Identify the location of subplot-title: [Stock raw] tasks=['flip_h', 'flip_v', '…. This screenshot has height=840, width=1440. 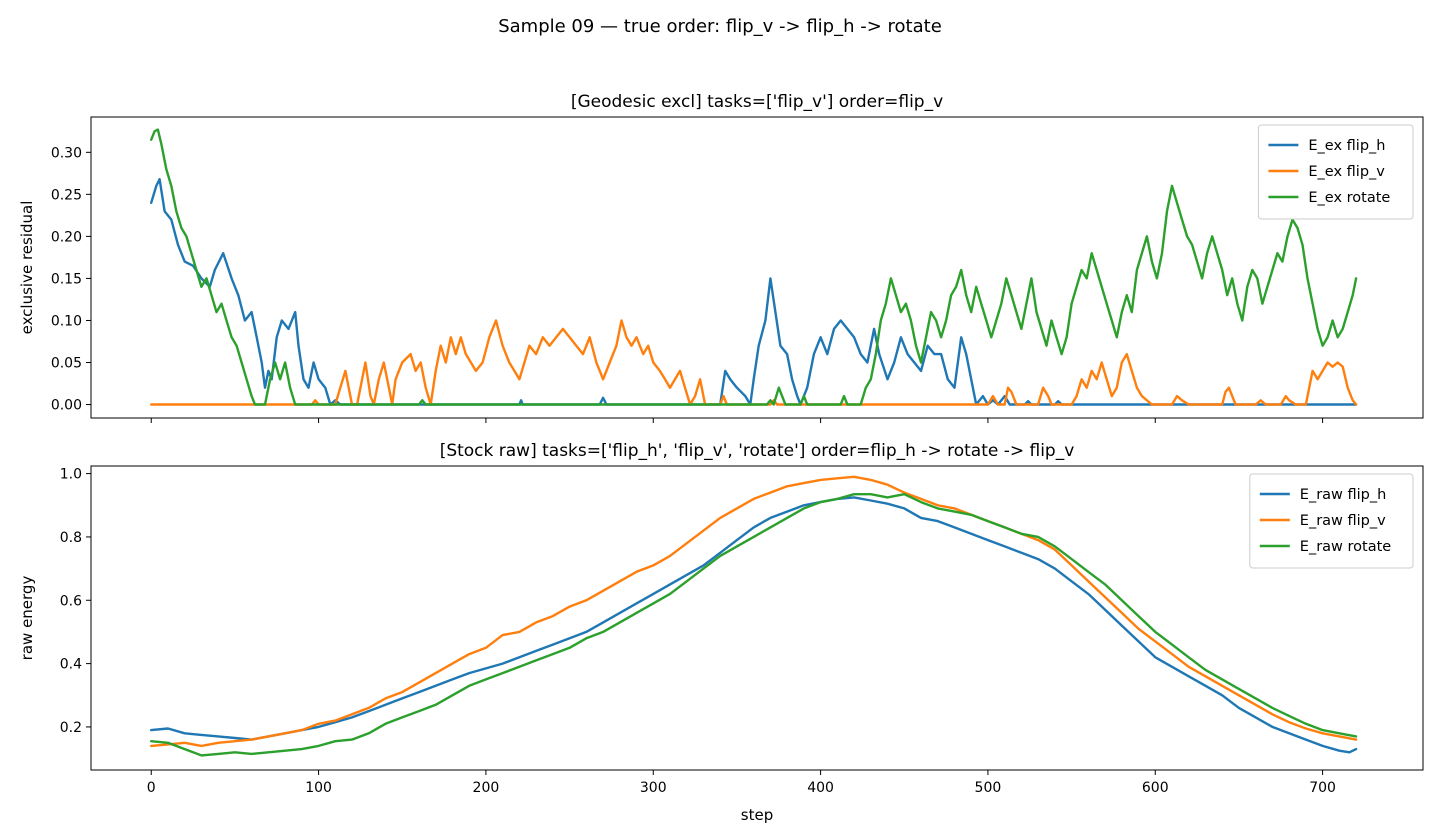
(757, 451).